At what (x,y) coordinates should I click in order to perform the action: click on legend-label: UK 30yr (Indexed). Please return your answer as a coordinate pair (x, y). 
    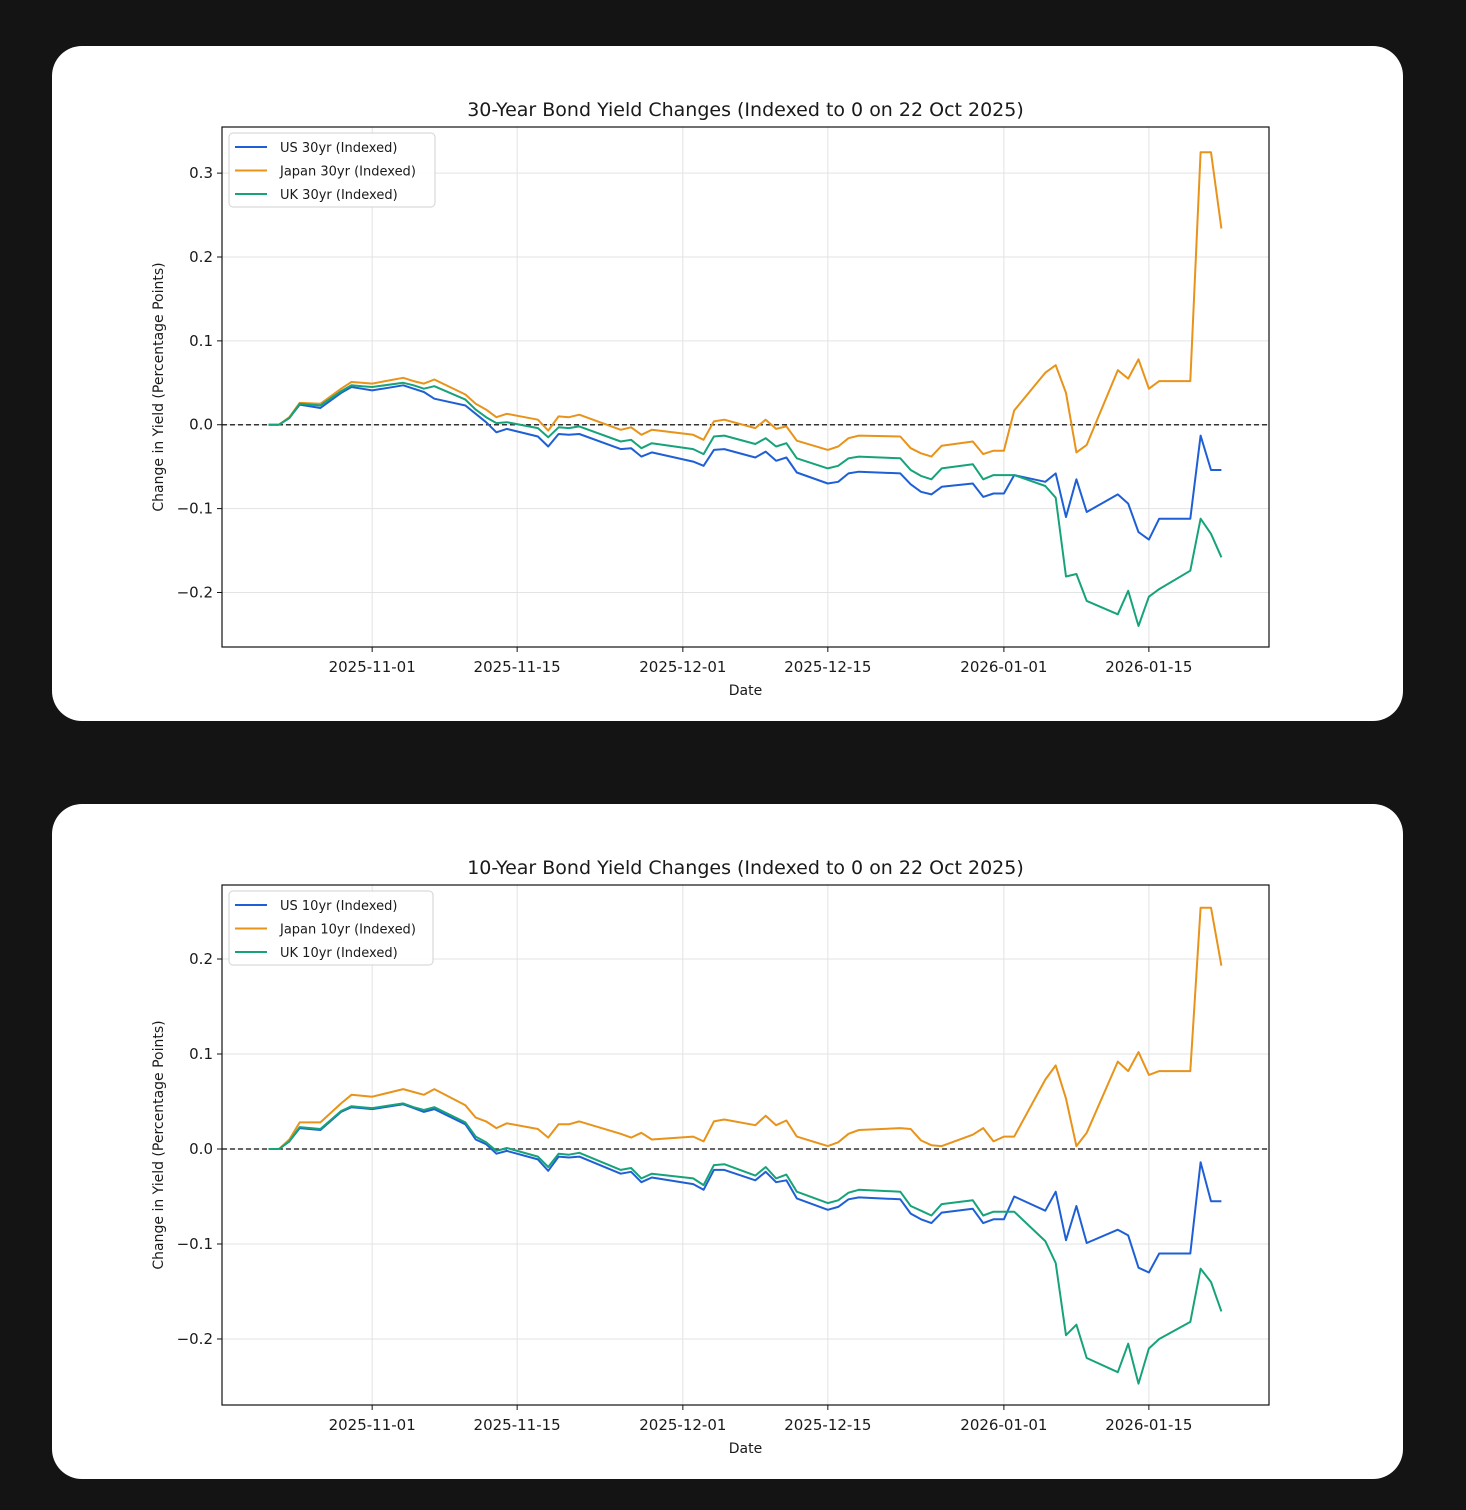
    Looking at the image, I should click on (339, 195).